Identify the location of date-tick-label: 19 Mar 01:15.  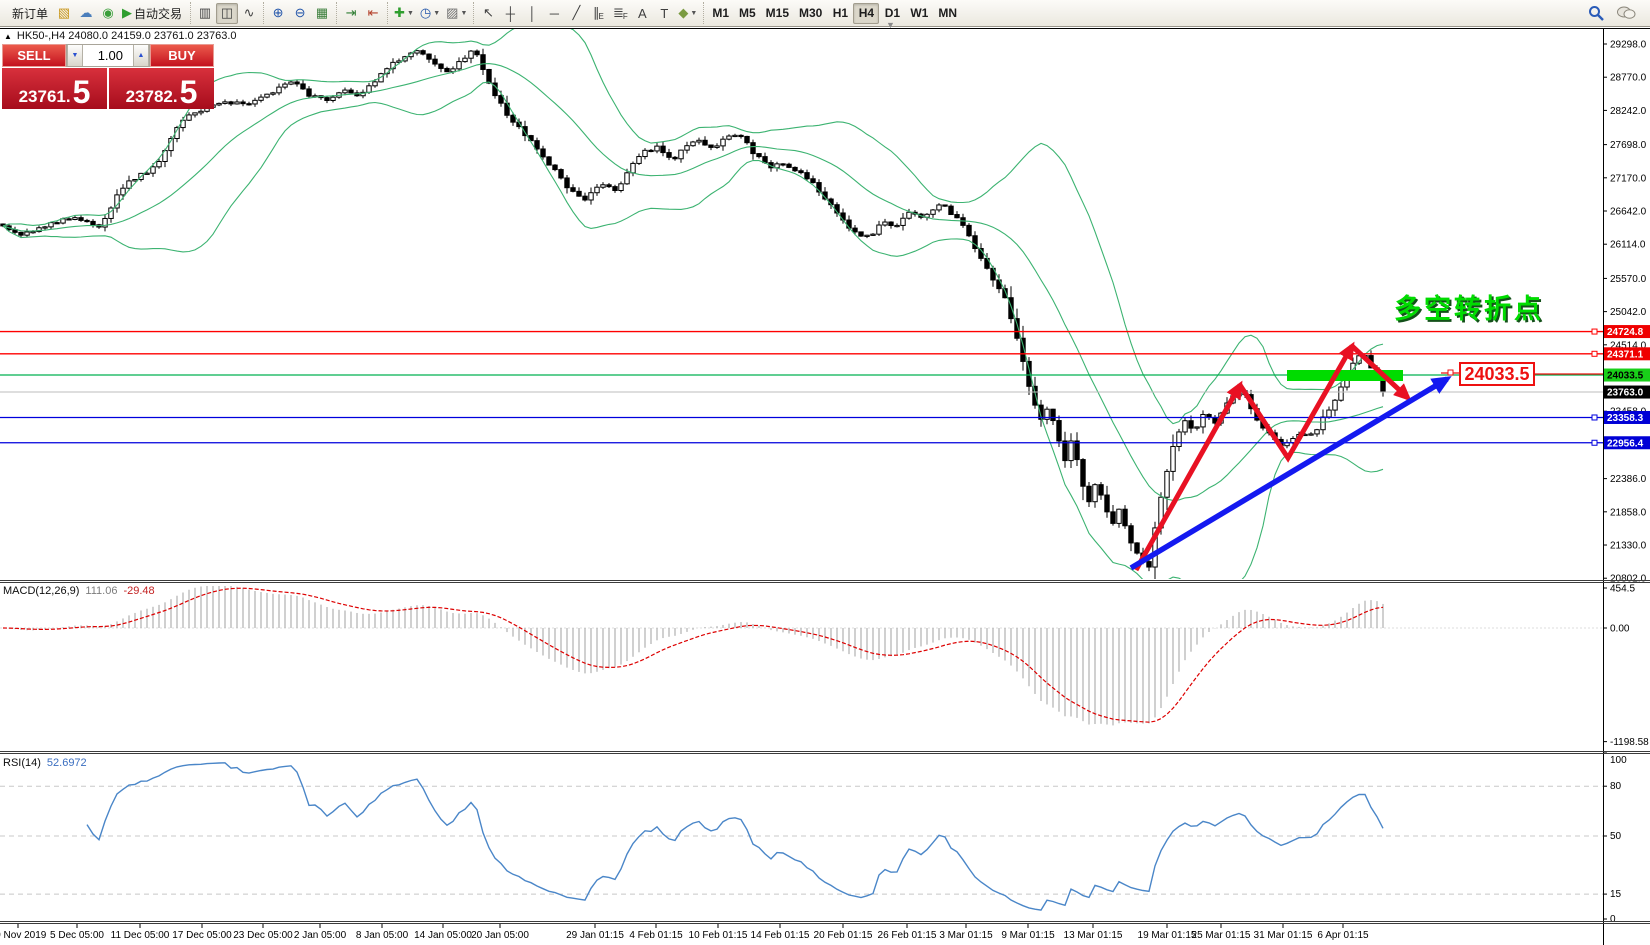
(1167, 935).